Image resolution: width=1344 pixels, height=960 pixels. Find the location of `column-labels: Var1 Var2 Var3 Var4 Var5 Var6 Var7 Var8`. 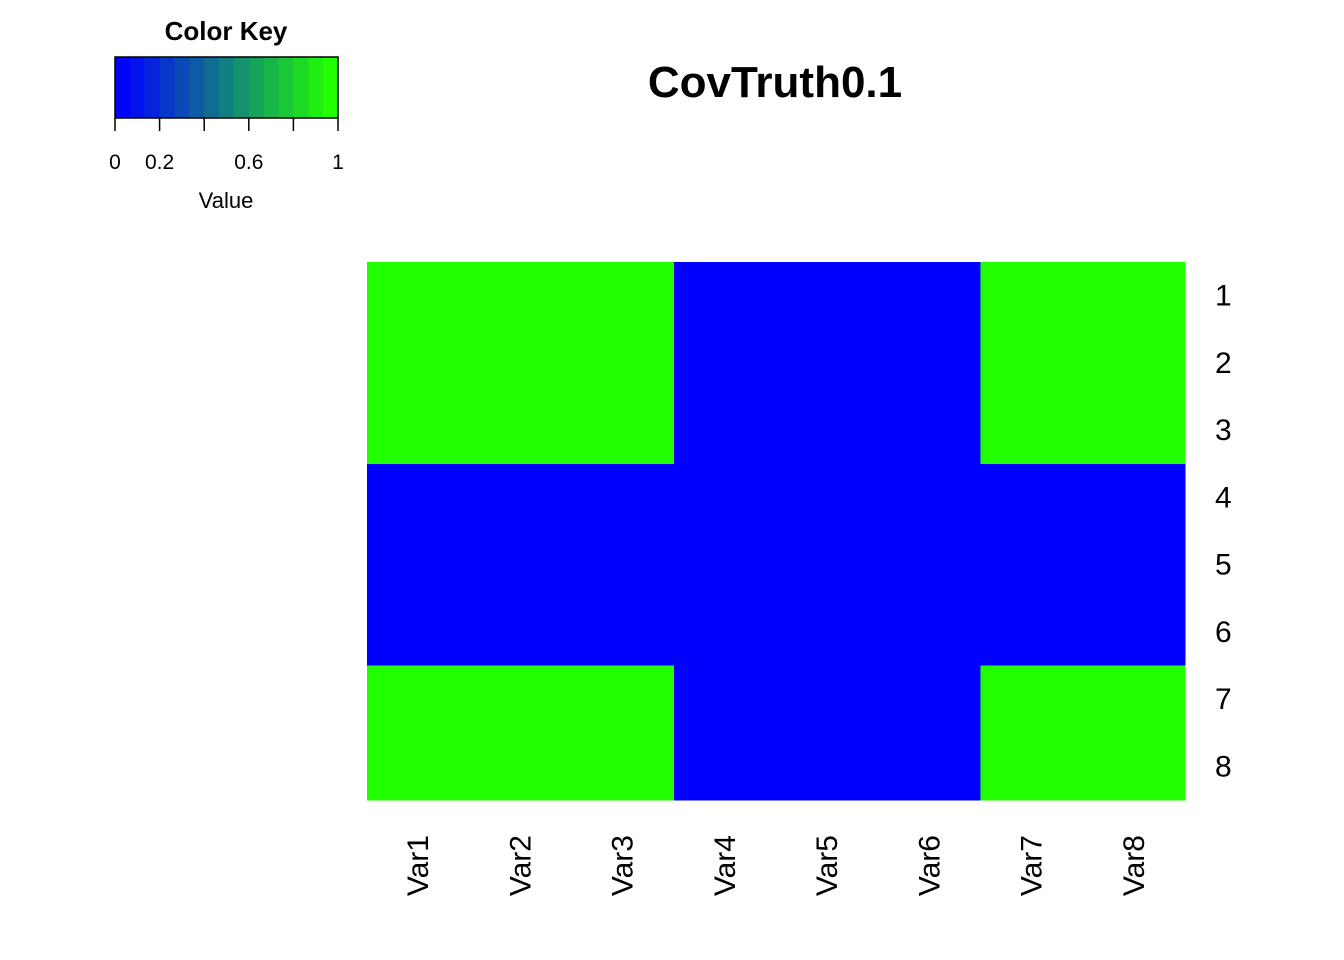

column-labels: Var1 Var2 Var3 Var4 Var5 Var6 Var7 Var8 is located at coordinates (776, 865).